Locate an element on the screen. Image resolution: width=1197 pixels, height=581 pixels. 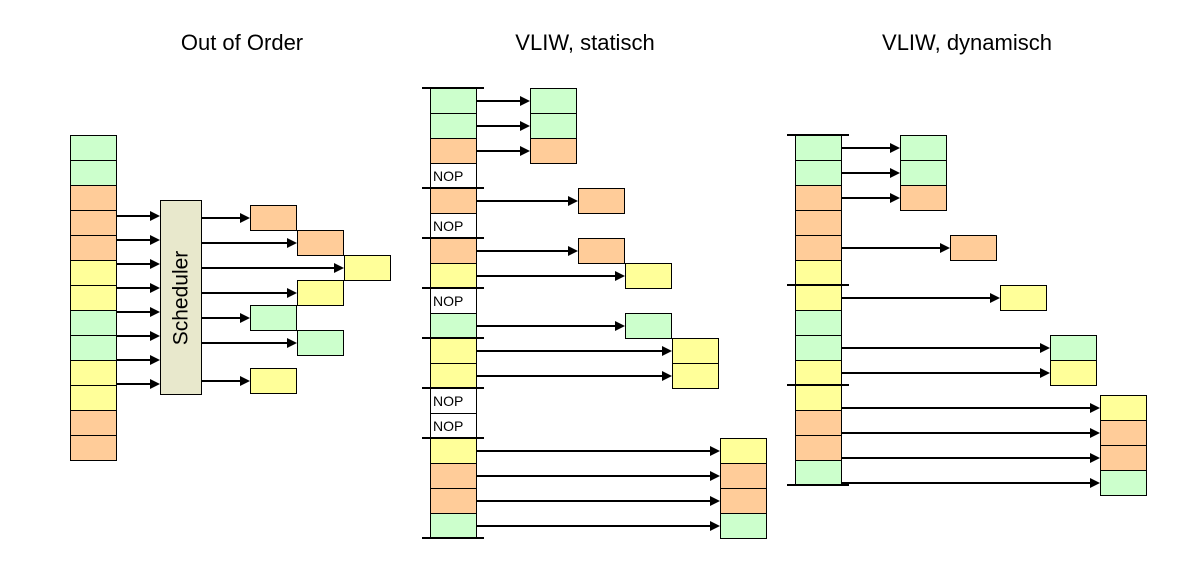
scheduler-box: Scheduler is located at coordinates (181, 297).